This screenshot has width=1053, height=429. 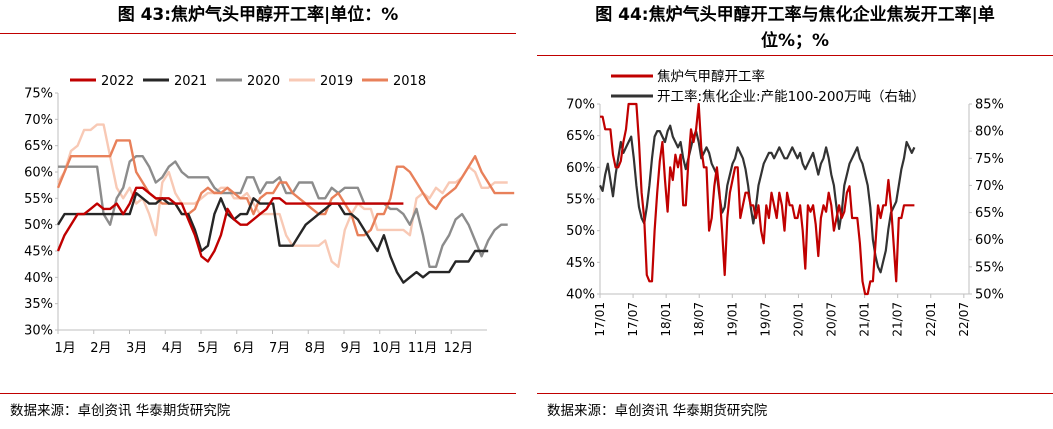 What do you see at coordinates (136, 348) in the screenshot?
I see `left-x-tick-label: 3月` at bounding box center [136, 348].